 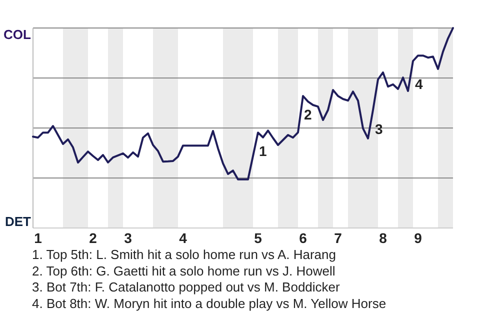 What do you see at coordinates (184, 254) in the screenshot?
I see `text: 1. Top 5th: L. Smith hit a solo home run vs A. Harang` at bounding box center [184, 254].